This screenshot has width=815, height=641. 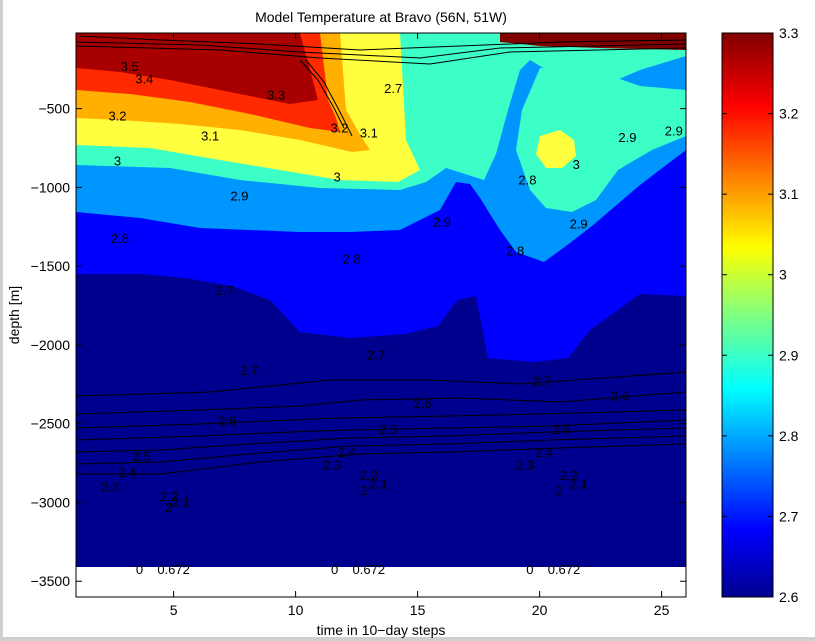 What do you see at coordinates (789, 355) in the screenshot?
I see `colorbar-tick-label: 2.9` at bounding box center [789, 355].